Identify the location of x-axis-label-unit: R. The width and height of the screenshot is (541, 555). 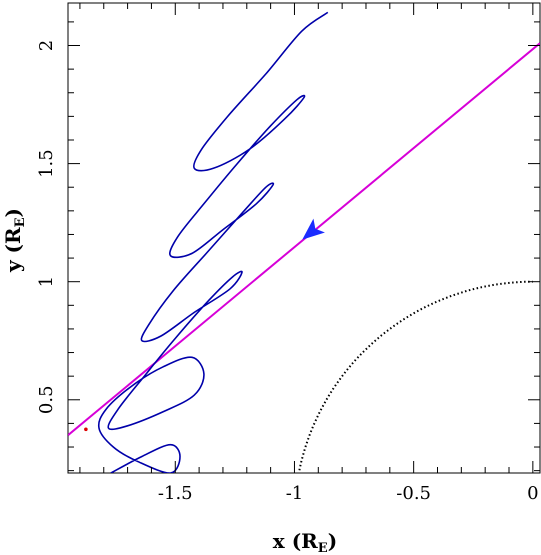
(309, 541).